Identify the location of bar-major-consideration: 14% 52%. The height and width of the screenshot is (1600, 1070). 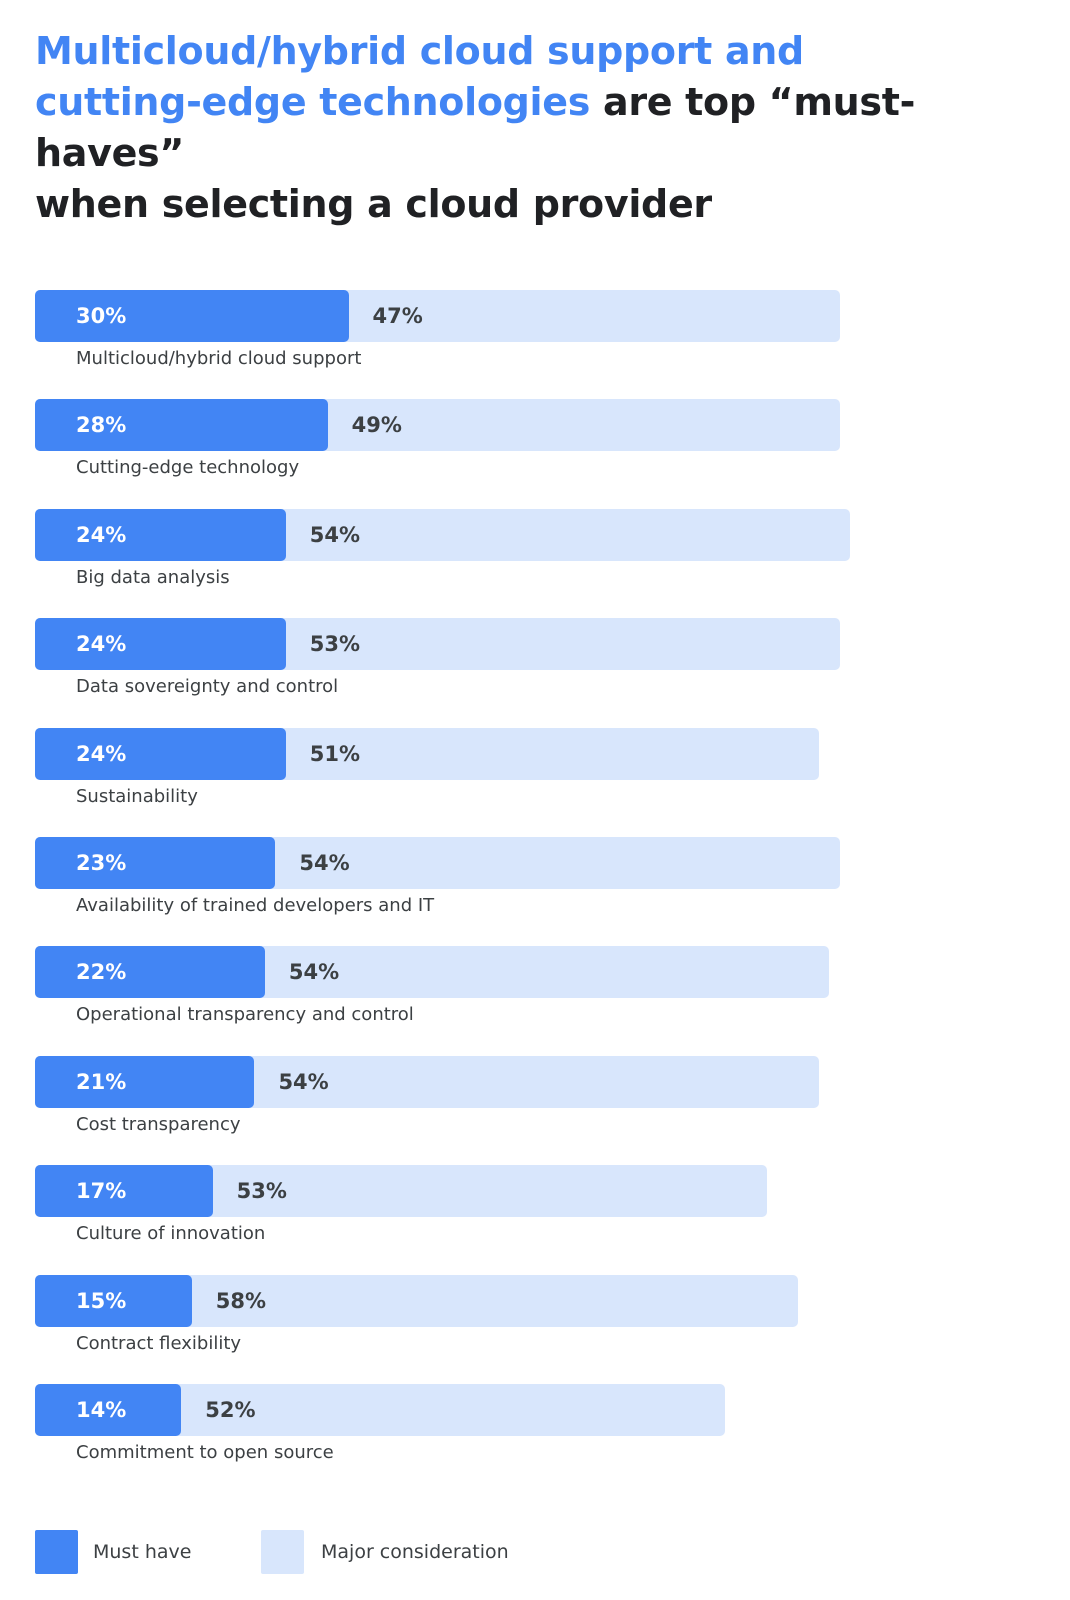
(380, 1410).